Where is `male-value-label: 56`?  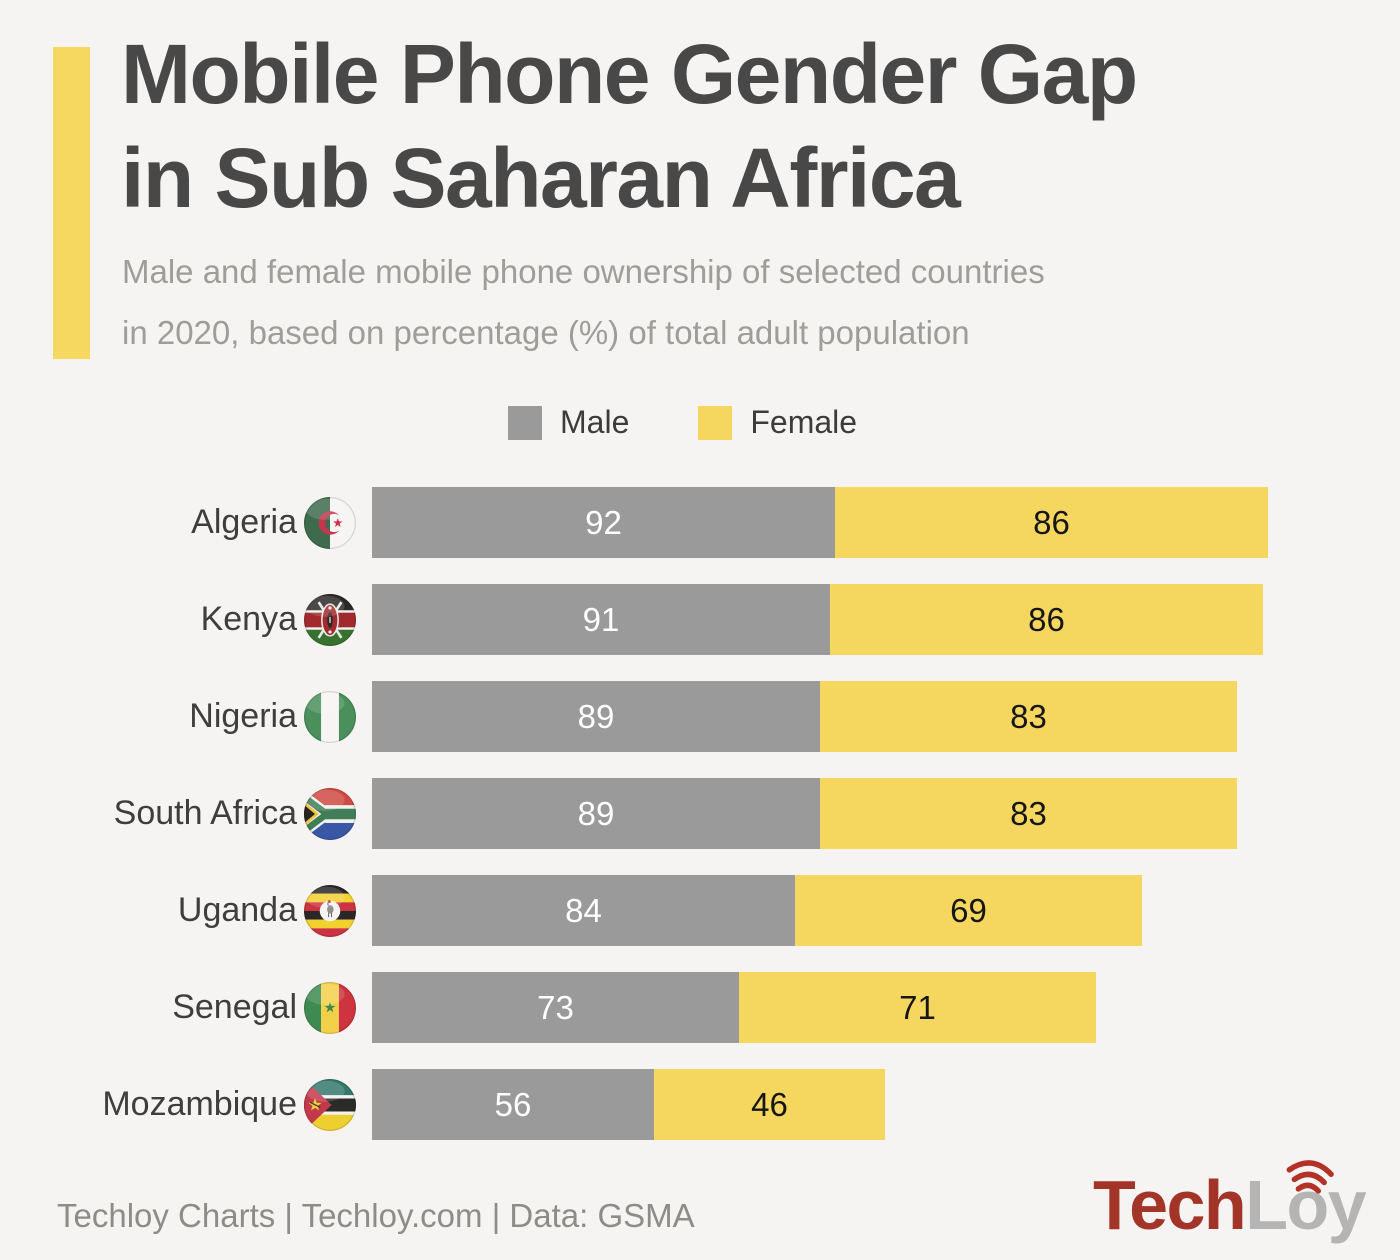
male-value-label: 56 is located at coordinates (513, 1104).